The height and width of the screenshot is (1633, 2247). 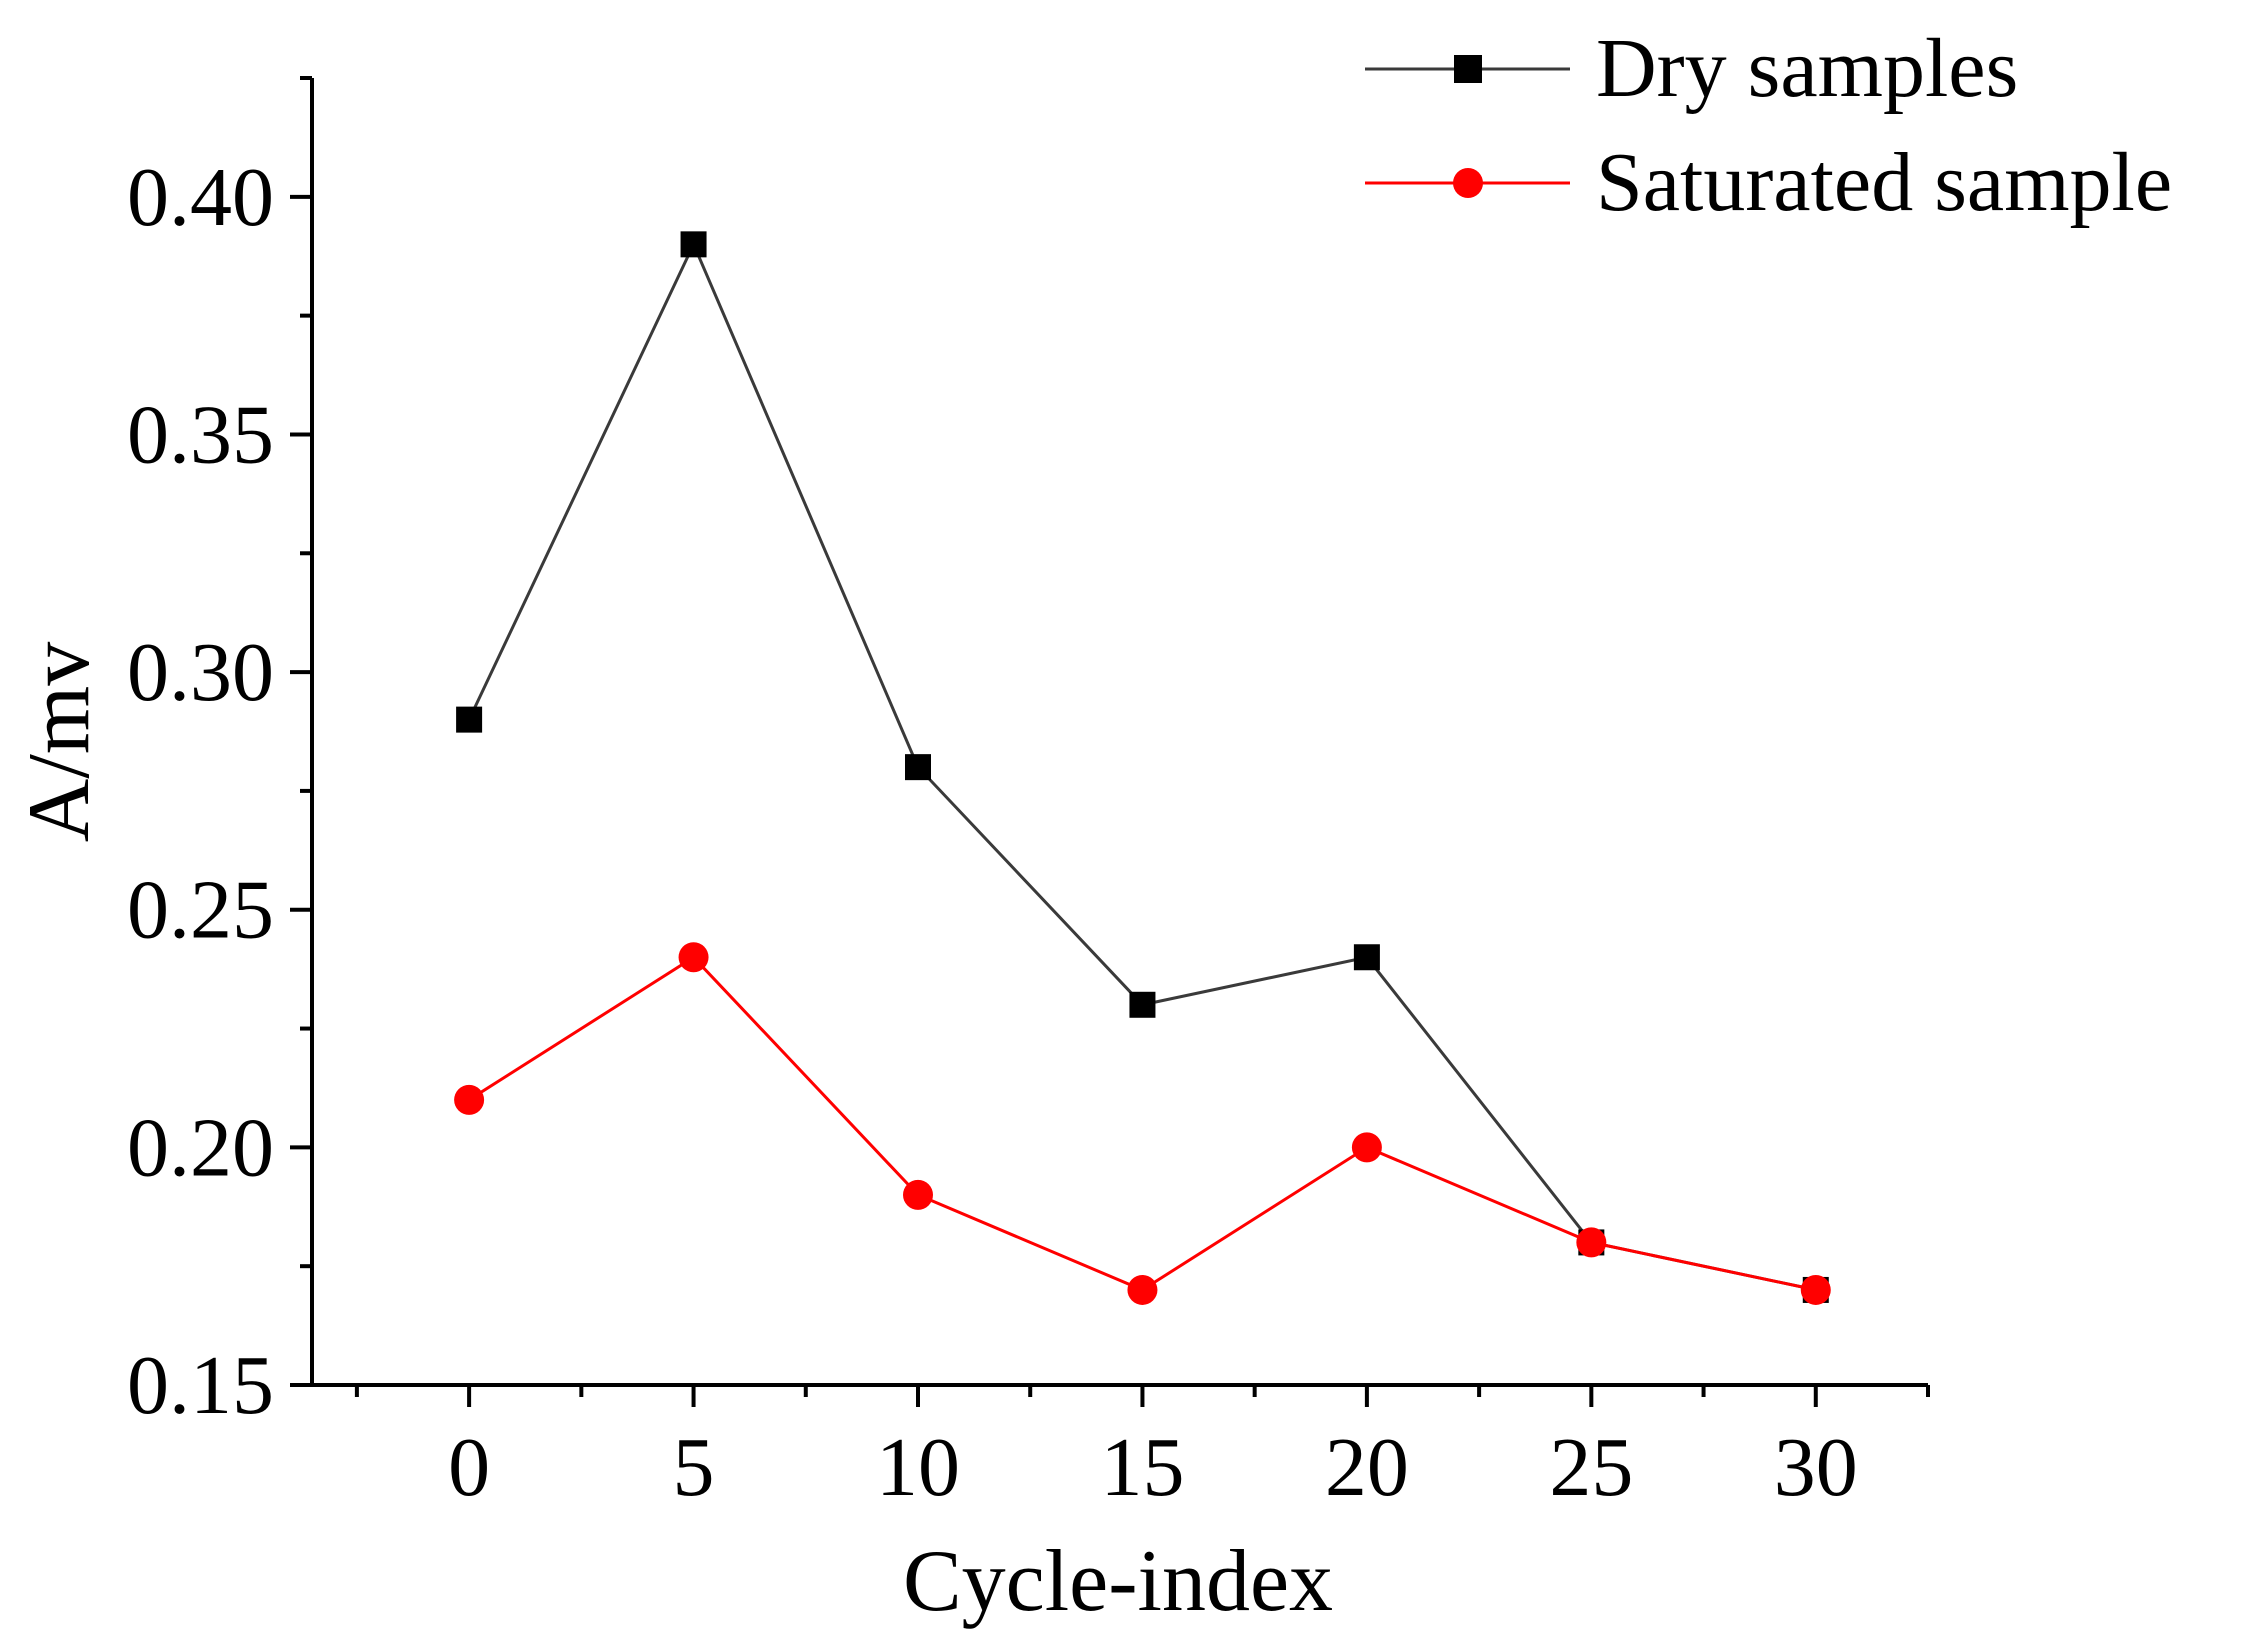 What do you see at coordinates (469, 1467) in the screenshot?
I see `x-tick-label: 0` at bounding box center [469, 1467].